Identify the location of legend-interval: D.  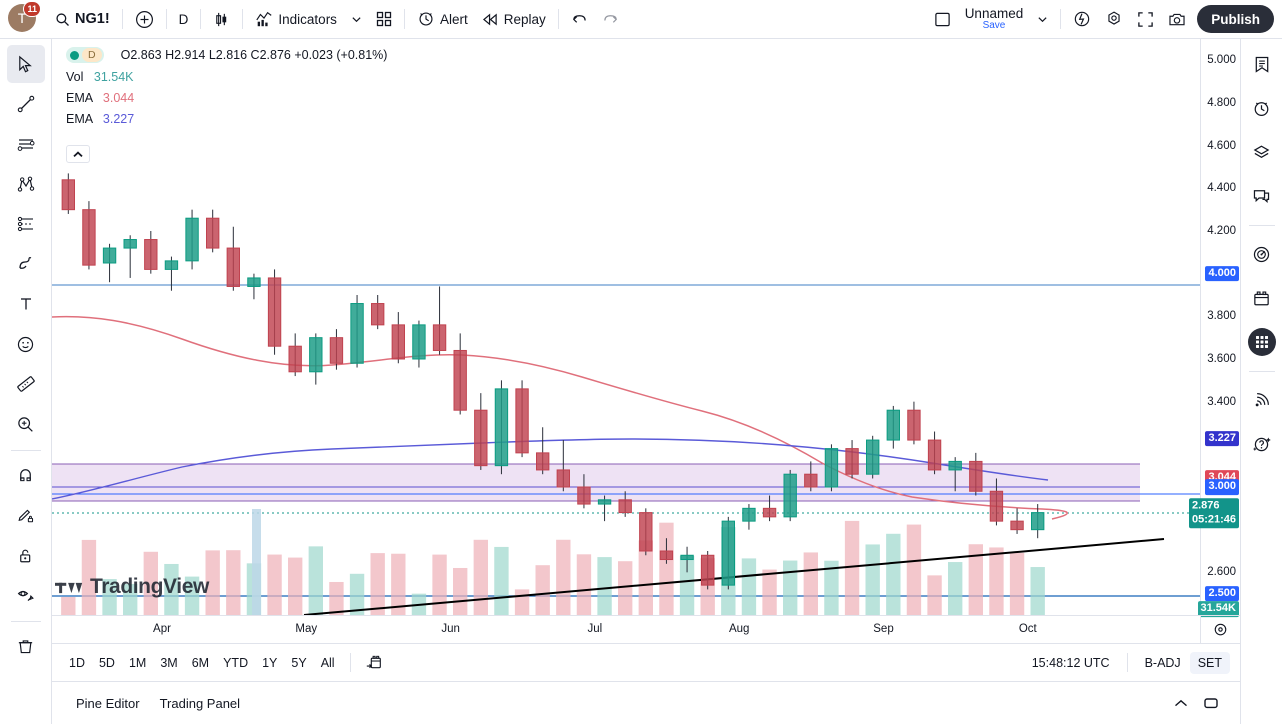
(92, 55).